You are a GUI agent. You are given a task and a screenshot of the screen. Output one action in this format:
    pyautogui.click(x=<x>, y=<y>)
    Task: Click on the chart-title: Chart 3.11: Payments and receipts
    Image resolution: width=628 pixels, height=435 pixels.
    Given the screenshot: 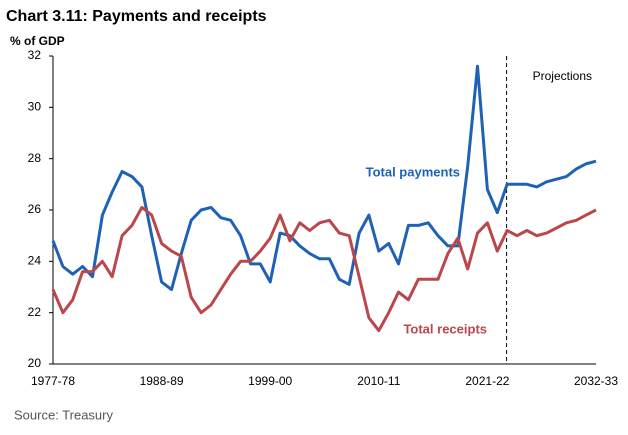 What is the action you would take?
    pyautogui.click(x=136, y=16)
    